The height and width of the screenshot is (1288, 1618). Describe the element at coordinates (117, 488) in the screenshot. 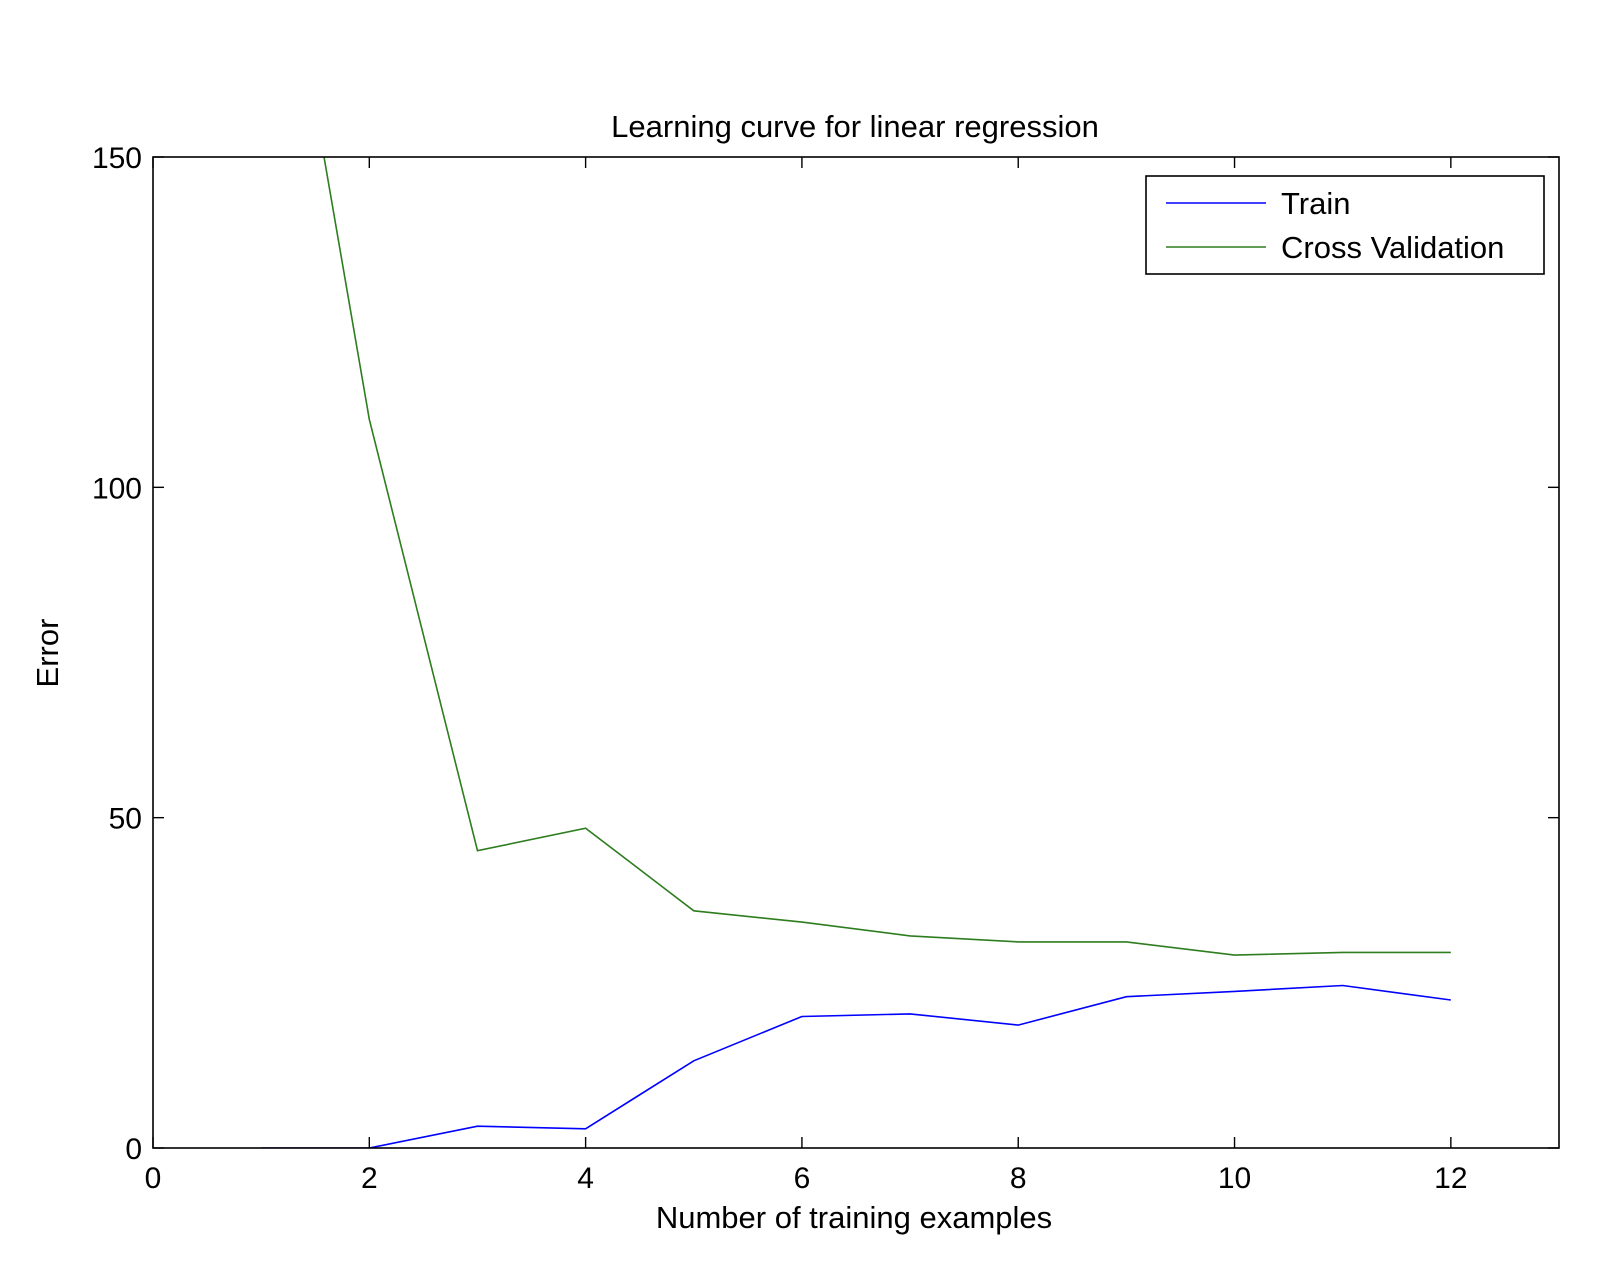

I see `y-tick-label: 100` at that location.